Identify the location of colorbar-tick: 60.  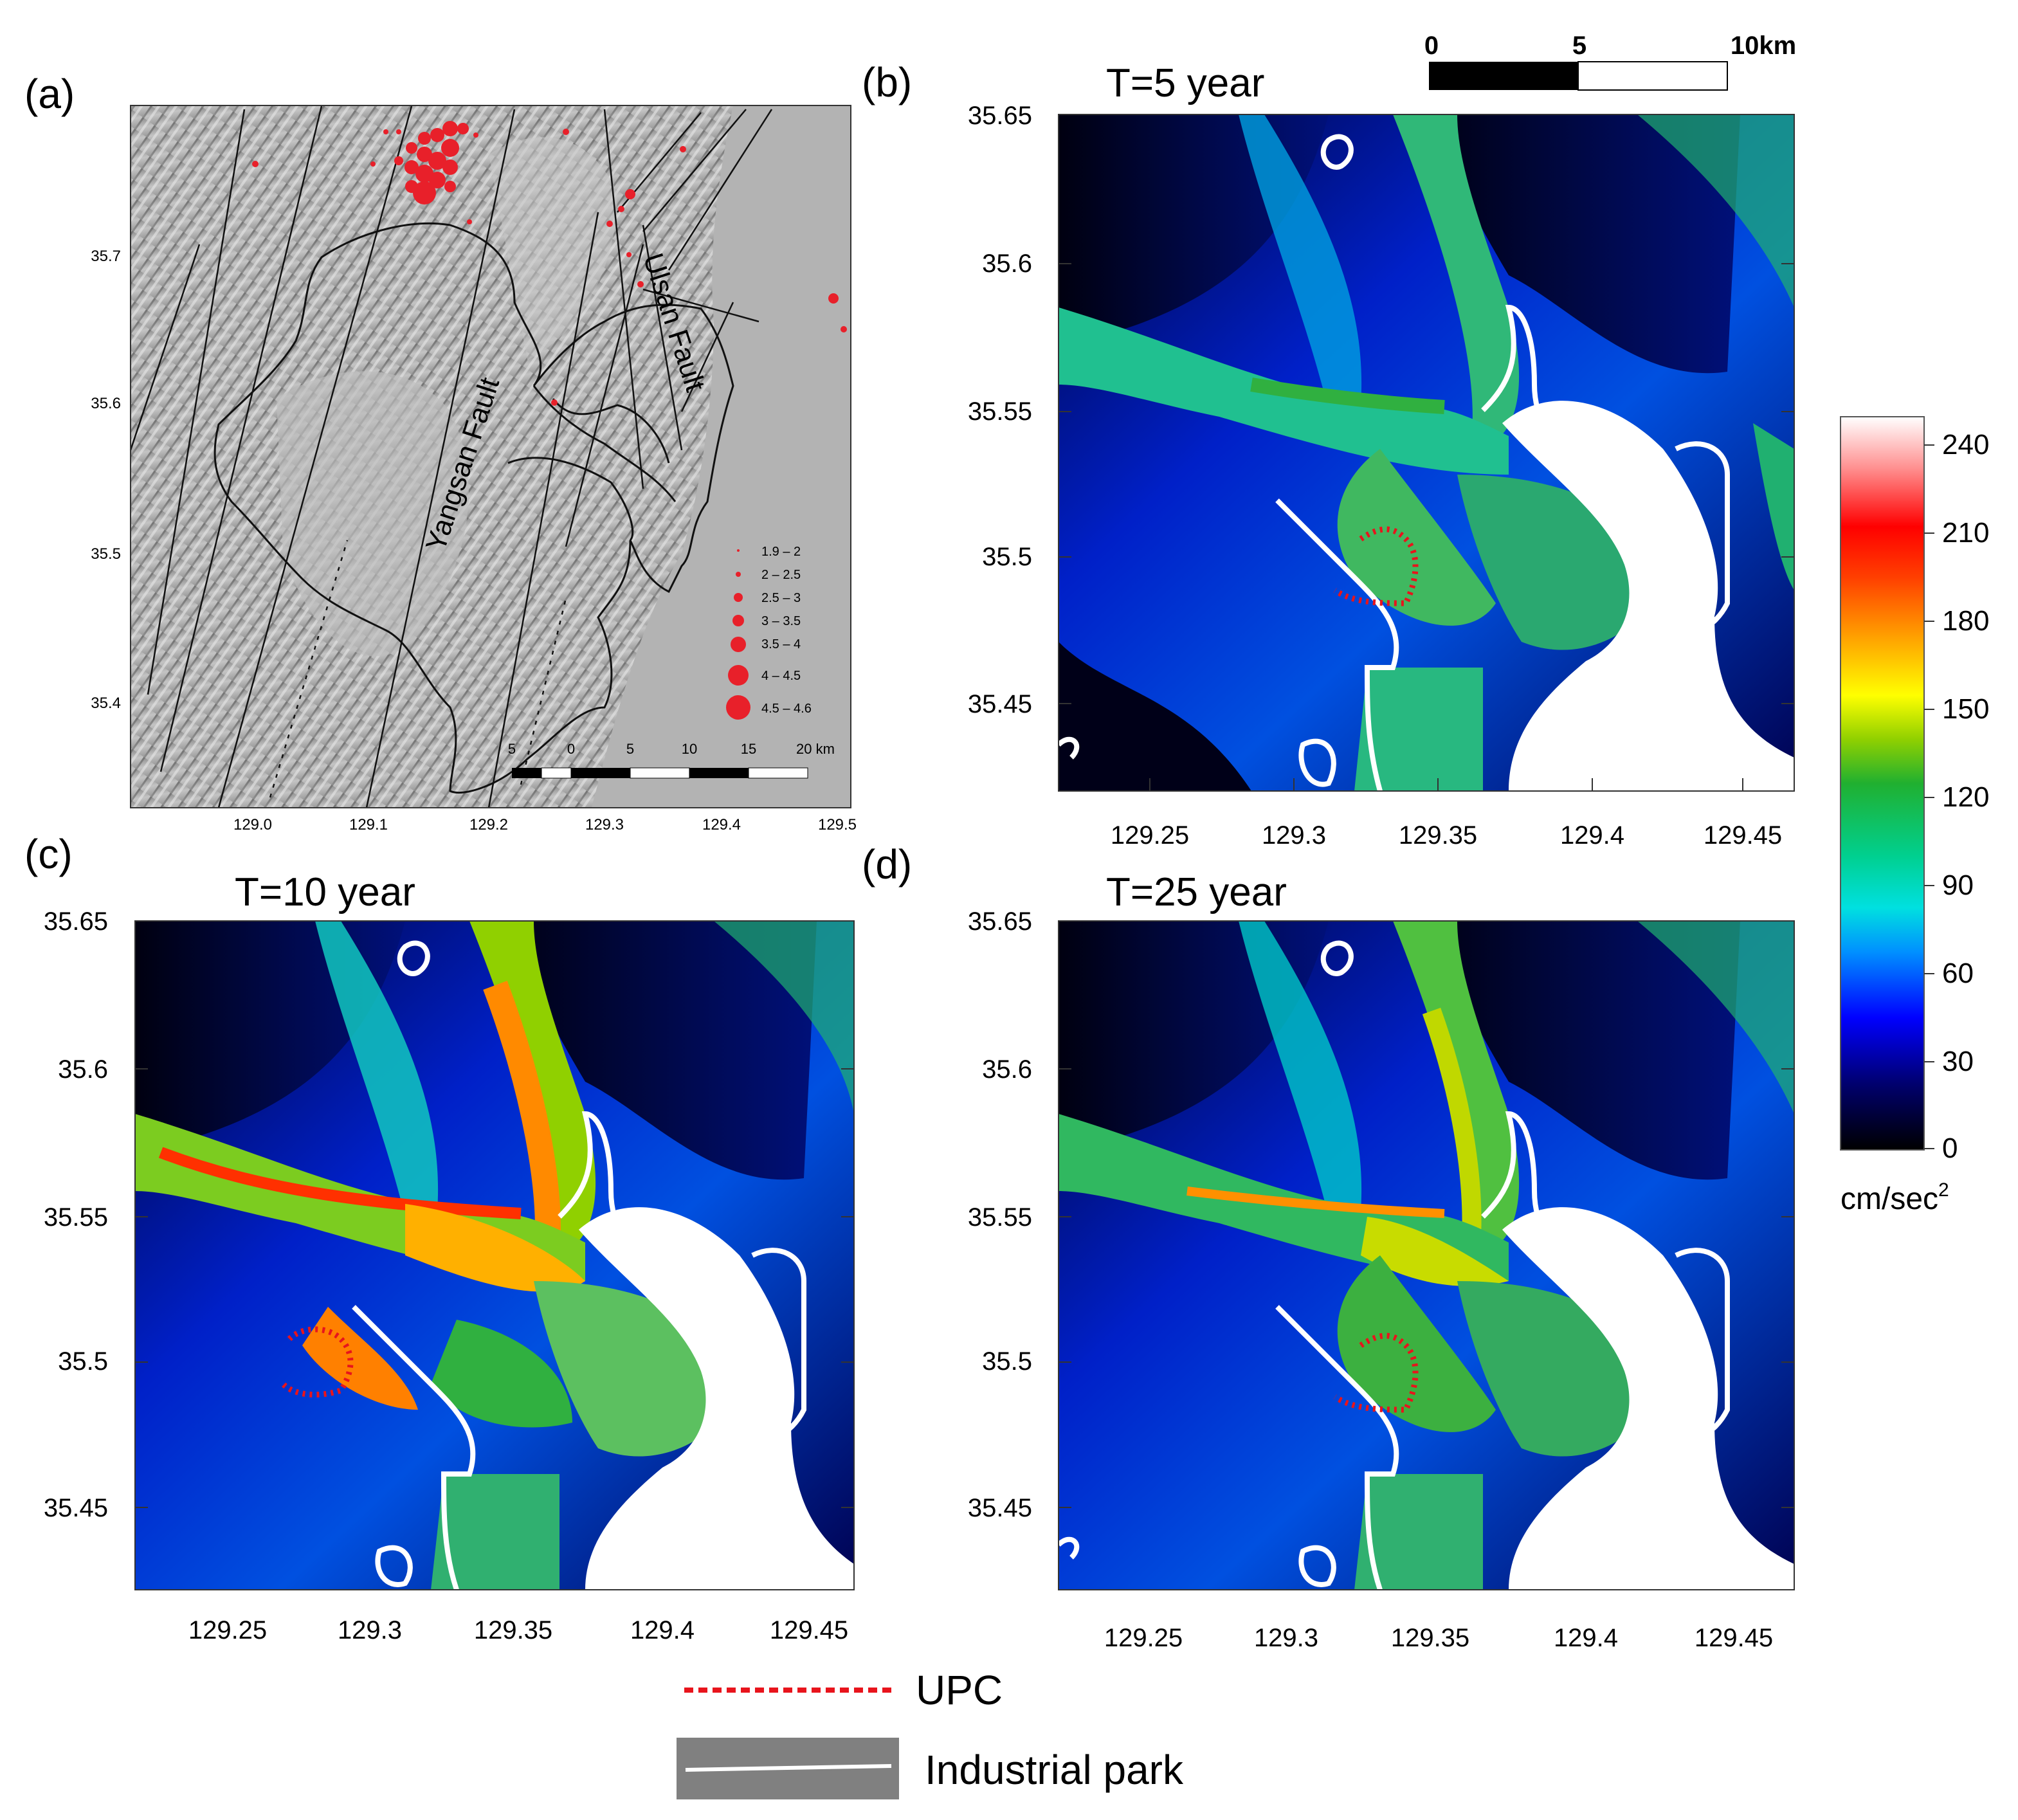
(1958, 973).